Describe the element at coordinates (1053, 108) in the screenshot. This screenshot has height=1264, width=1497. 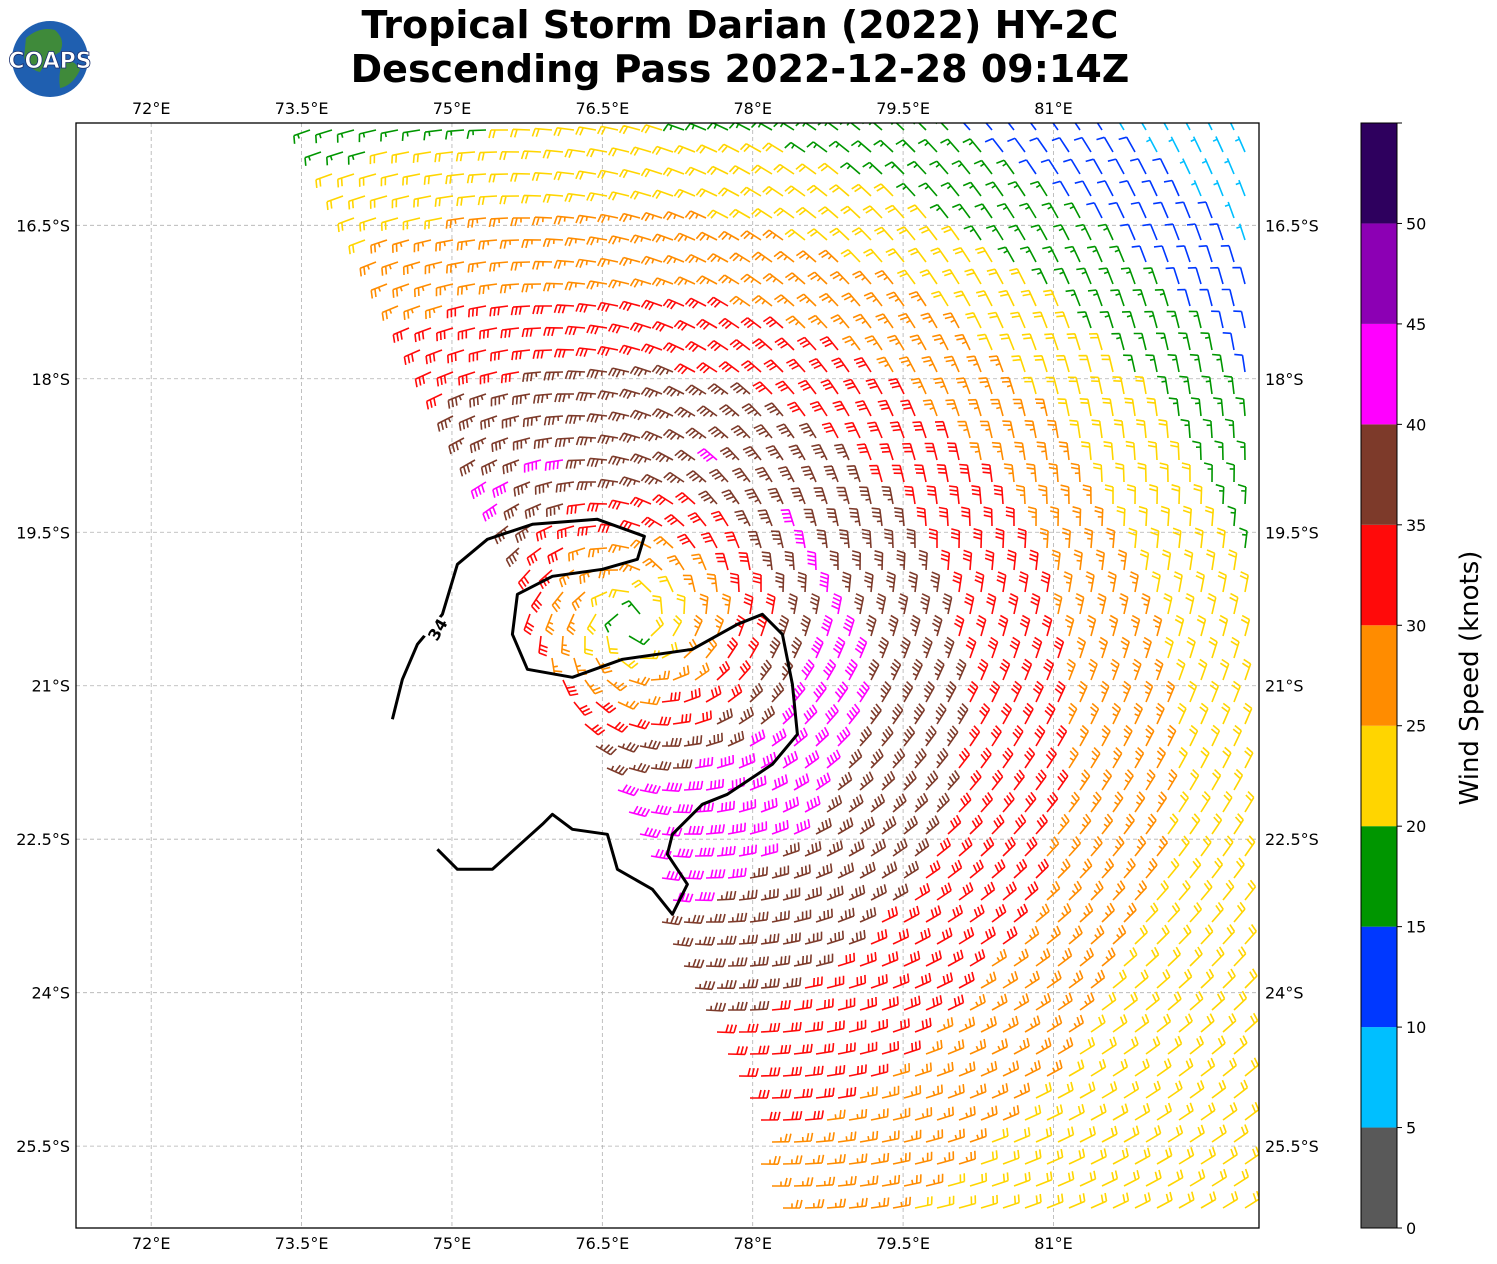
I see `x-tick-label-top: 81°E` at that location.